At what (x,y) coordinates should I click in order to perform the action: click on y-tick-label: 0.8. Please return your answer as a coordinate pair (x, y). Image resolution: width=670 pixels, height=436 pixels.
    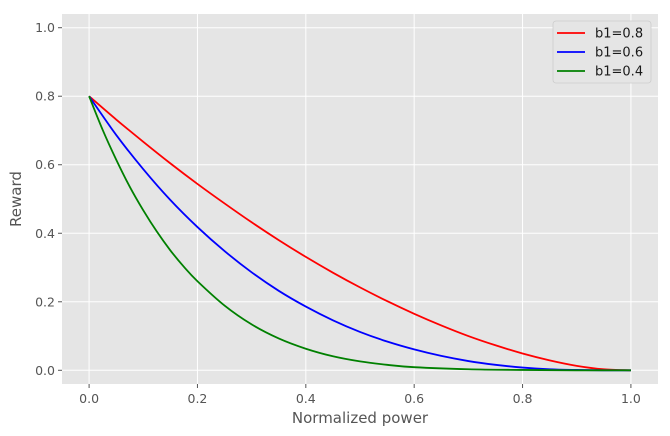
    Looking at the image, I should click on (45, 96).